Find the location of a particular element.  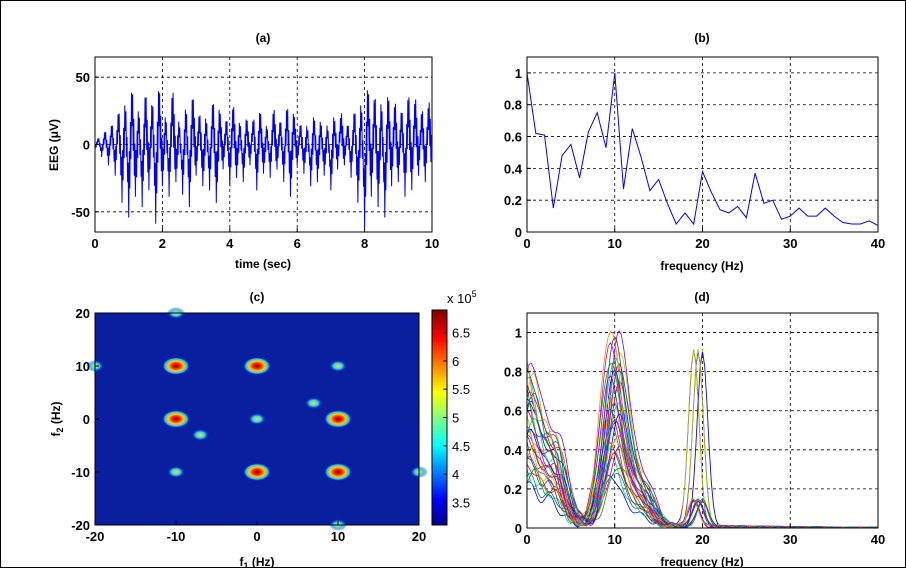

panel-b-ytick-label: 0.6 is located at coordinates (513, 137).